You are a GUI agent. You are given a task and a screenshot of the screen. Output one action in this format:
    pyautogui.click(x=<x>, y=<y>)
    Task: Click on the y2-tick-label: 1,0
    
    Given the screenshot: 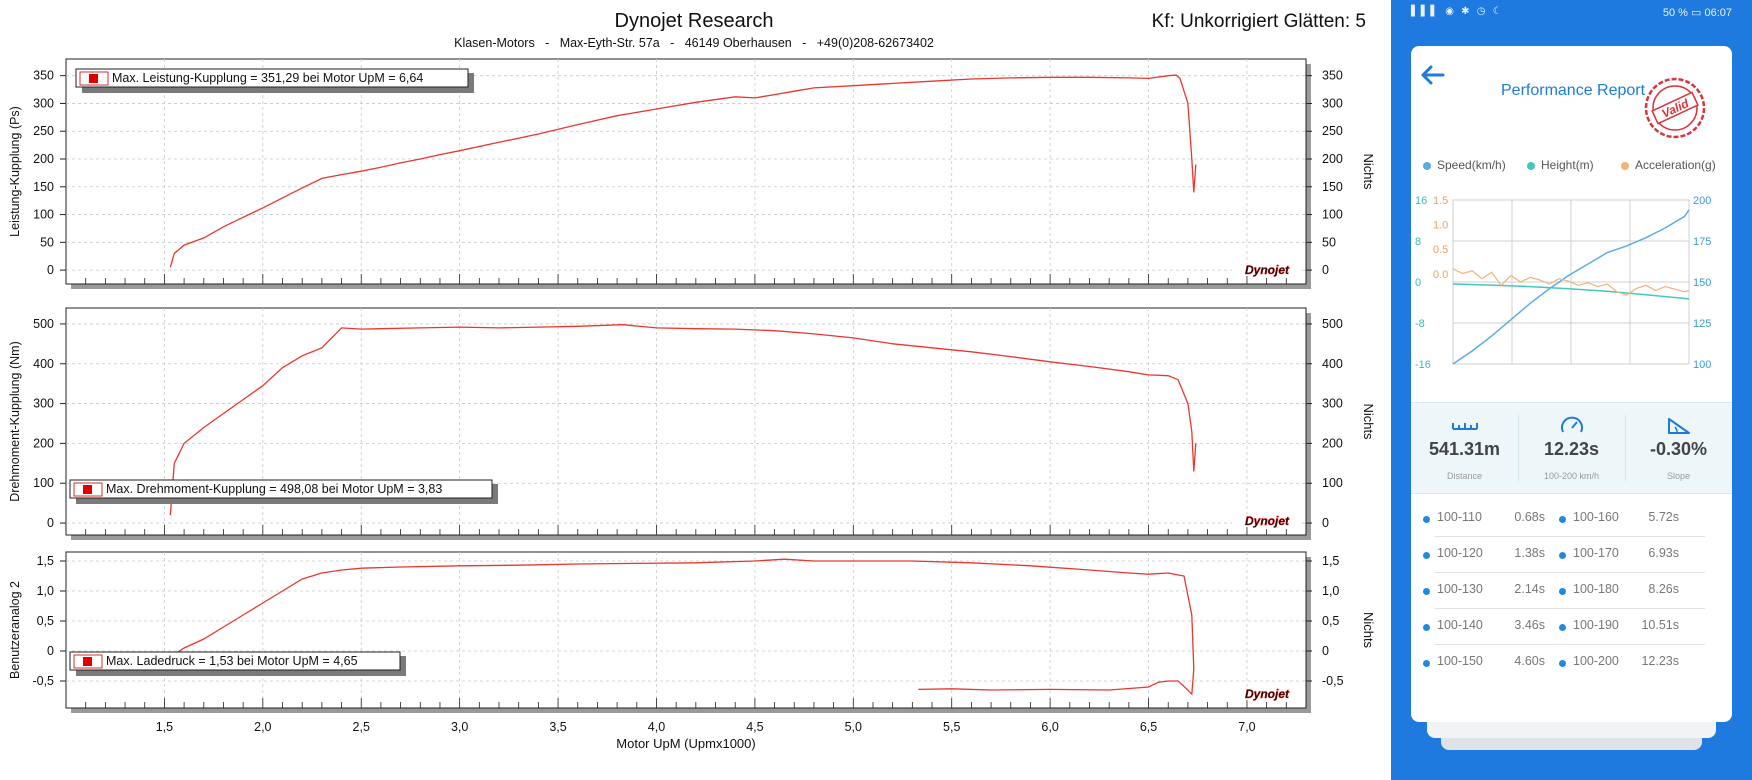 What is the action you would take?
    pyautogui.click(x=1330, y=591)
    